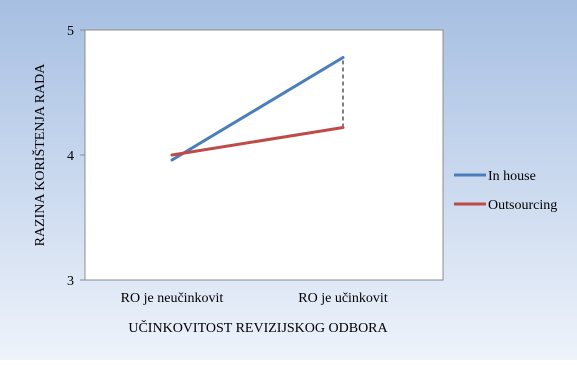 This screenshot has width=577, height=365. Describe the element at coordinates (70, 156) in the screenshot. I see `y-tick-label: 4` at that location.